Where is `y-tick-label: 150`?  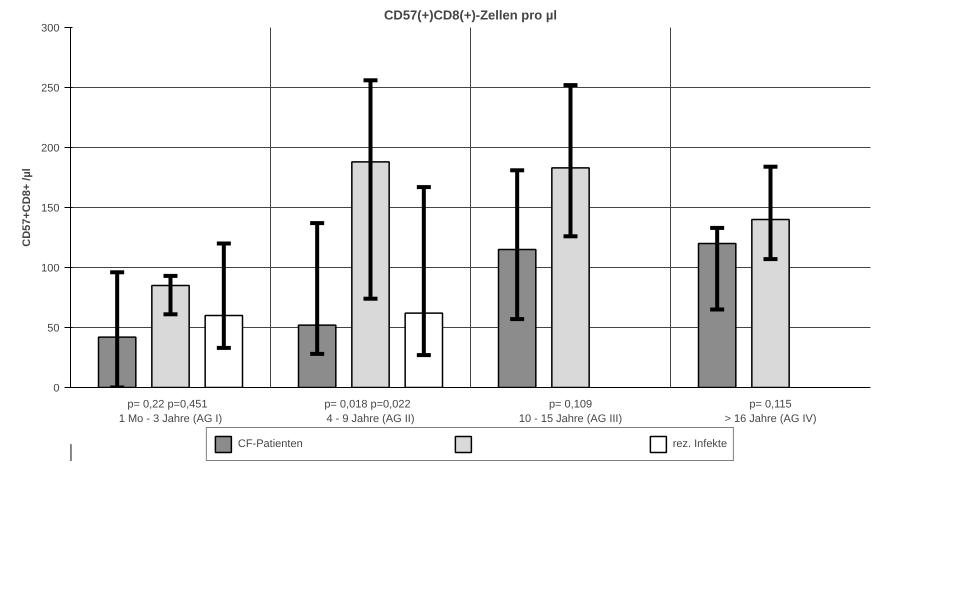
y-tick-label: 150 is located at coordinates (50, 208).